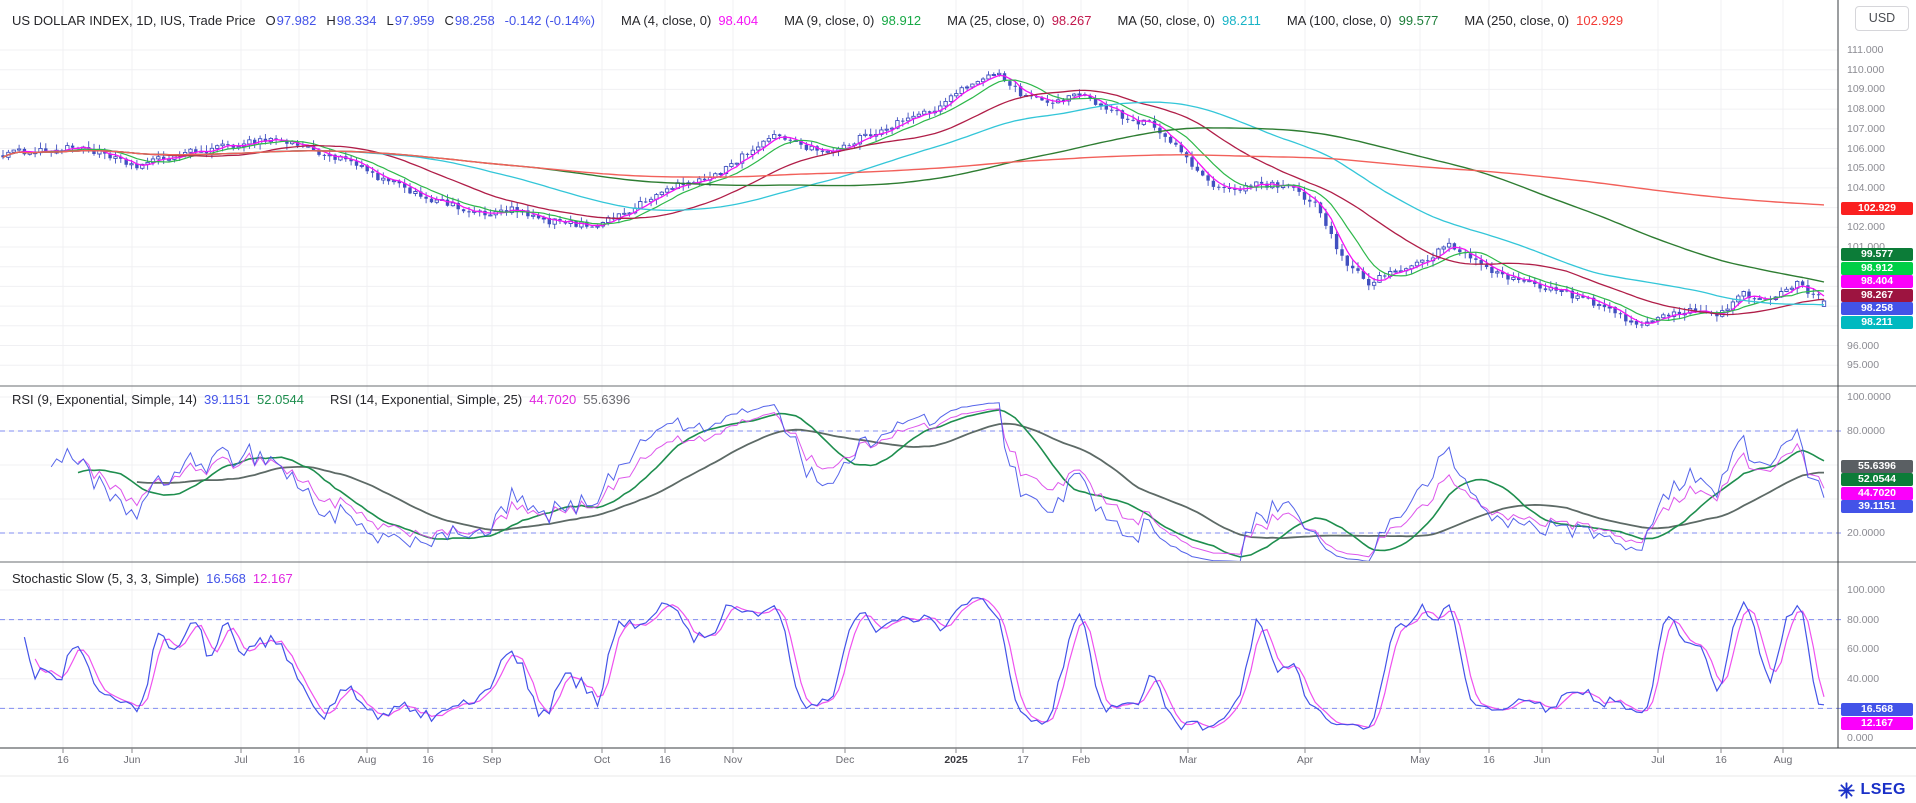 Image resolution: width=1916 pixels, height=803 pixels. What do you see at coordinates (492, 760) in the screenshot?
I see `date-axis-label: Sep` at bounding box center [492, 760].